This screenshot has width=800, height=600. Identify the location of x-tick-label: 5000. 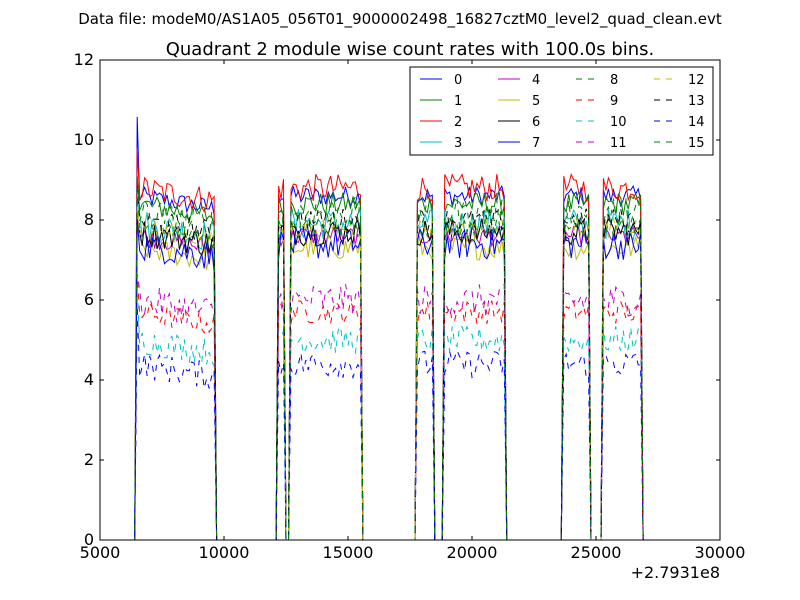
(100, 552).